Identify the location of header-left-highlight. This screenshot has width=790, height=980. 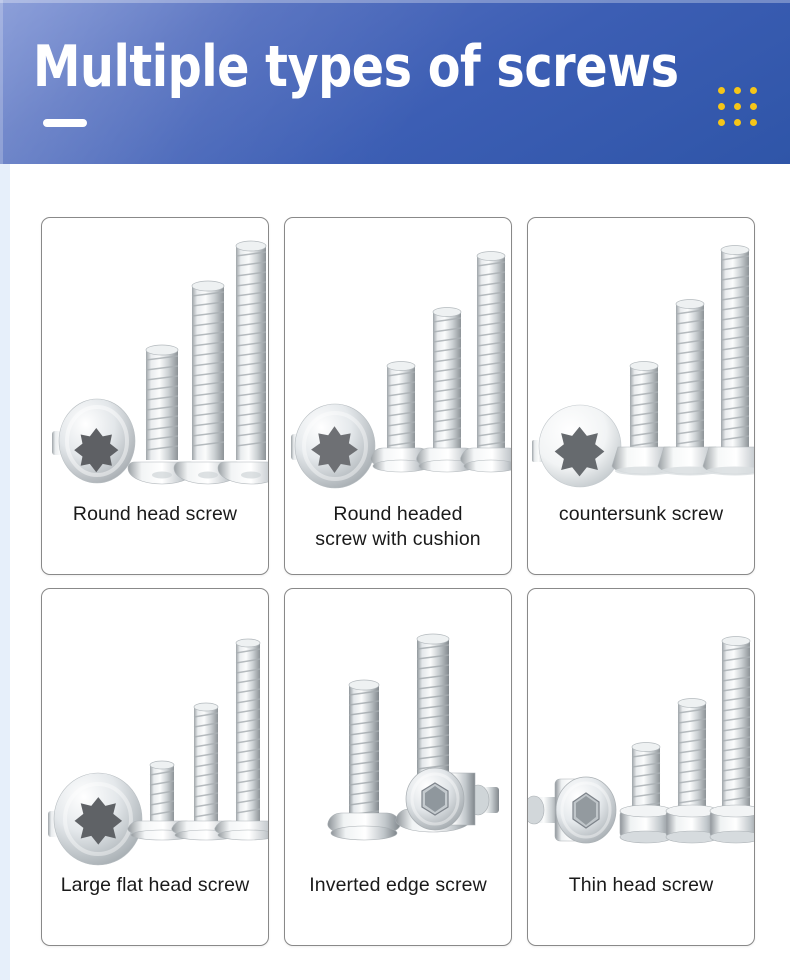
(1, 82).